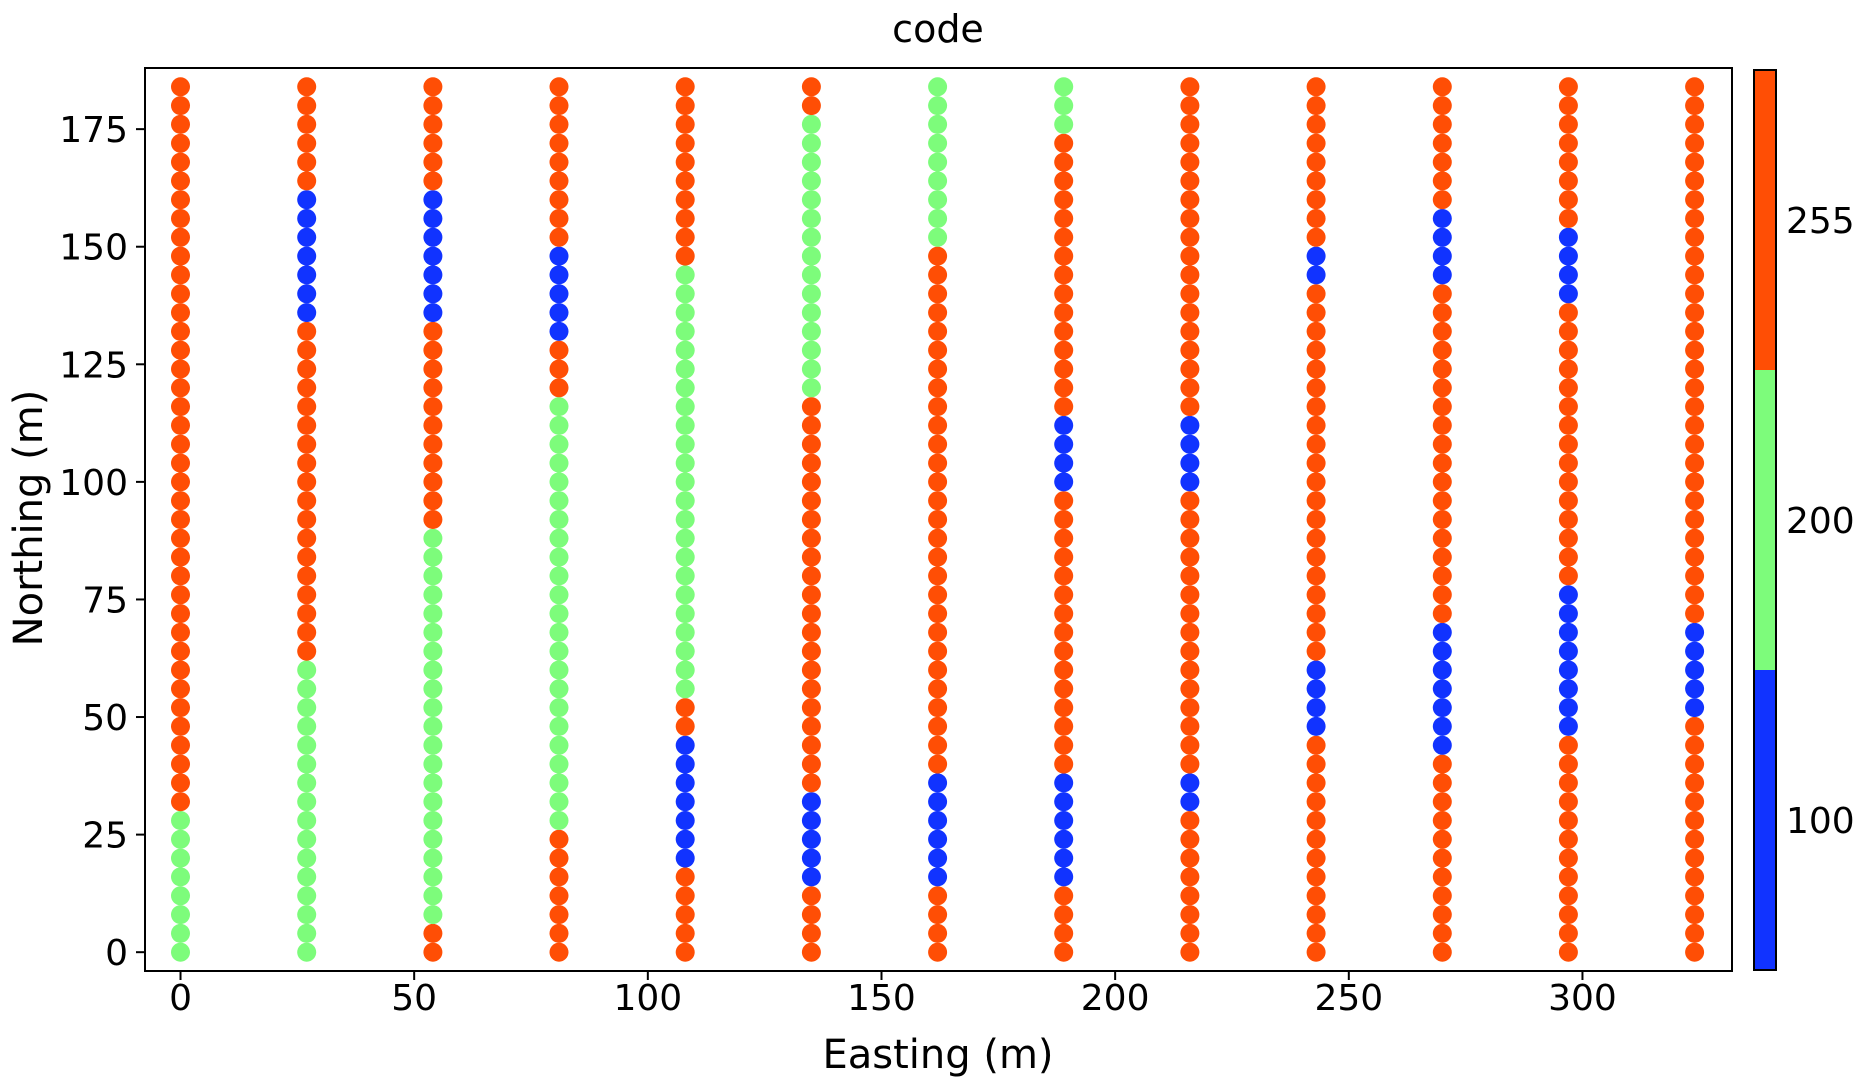  What do you see at coordinates (105, 600) in the screenshot?
I see `y-tick-label: 75` at bounding box center [105, 600].